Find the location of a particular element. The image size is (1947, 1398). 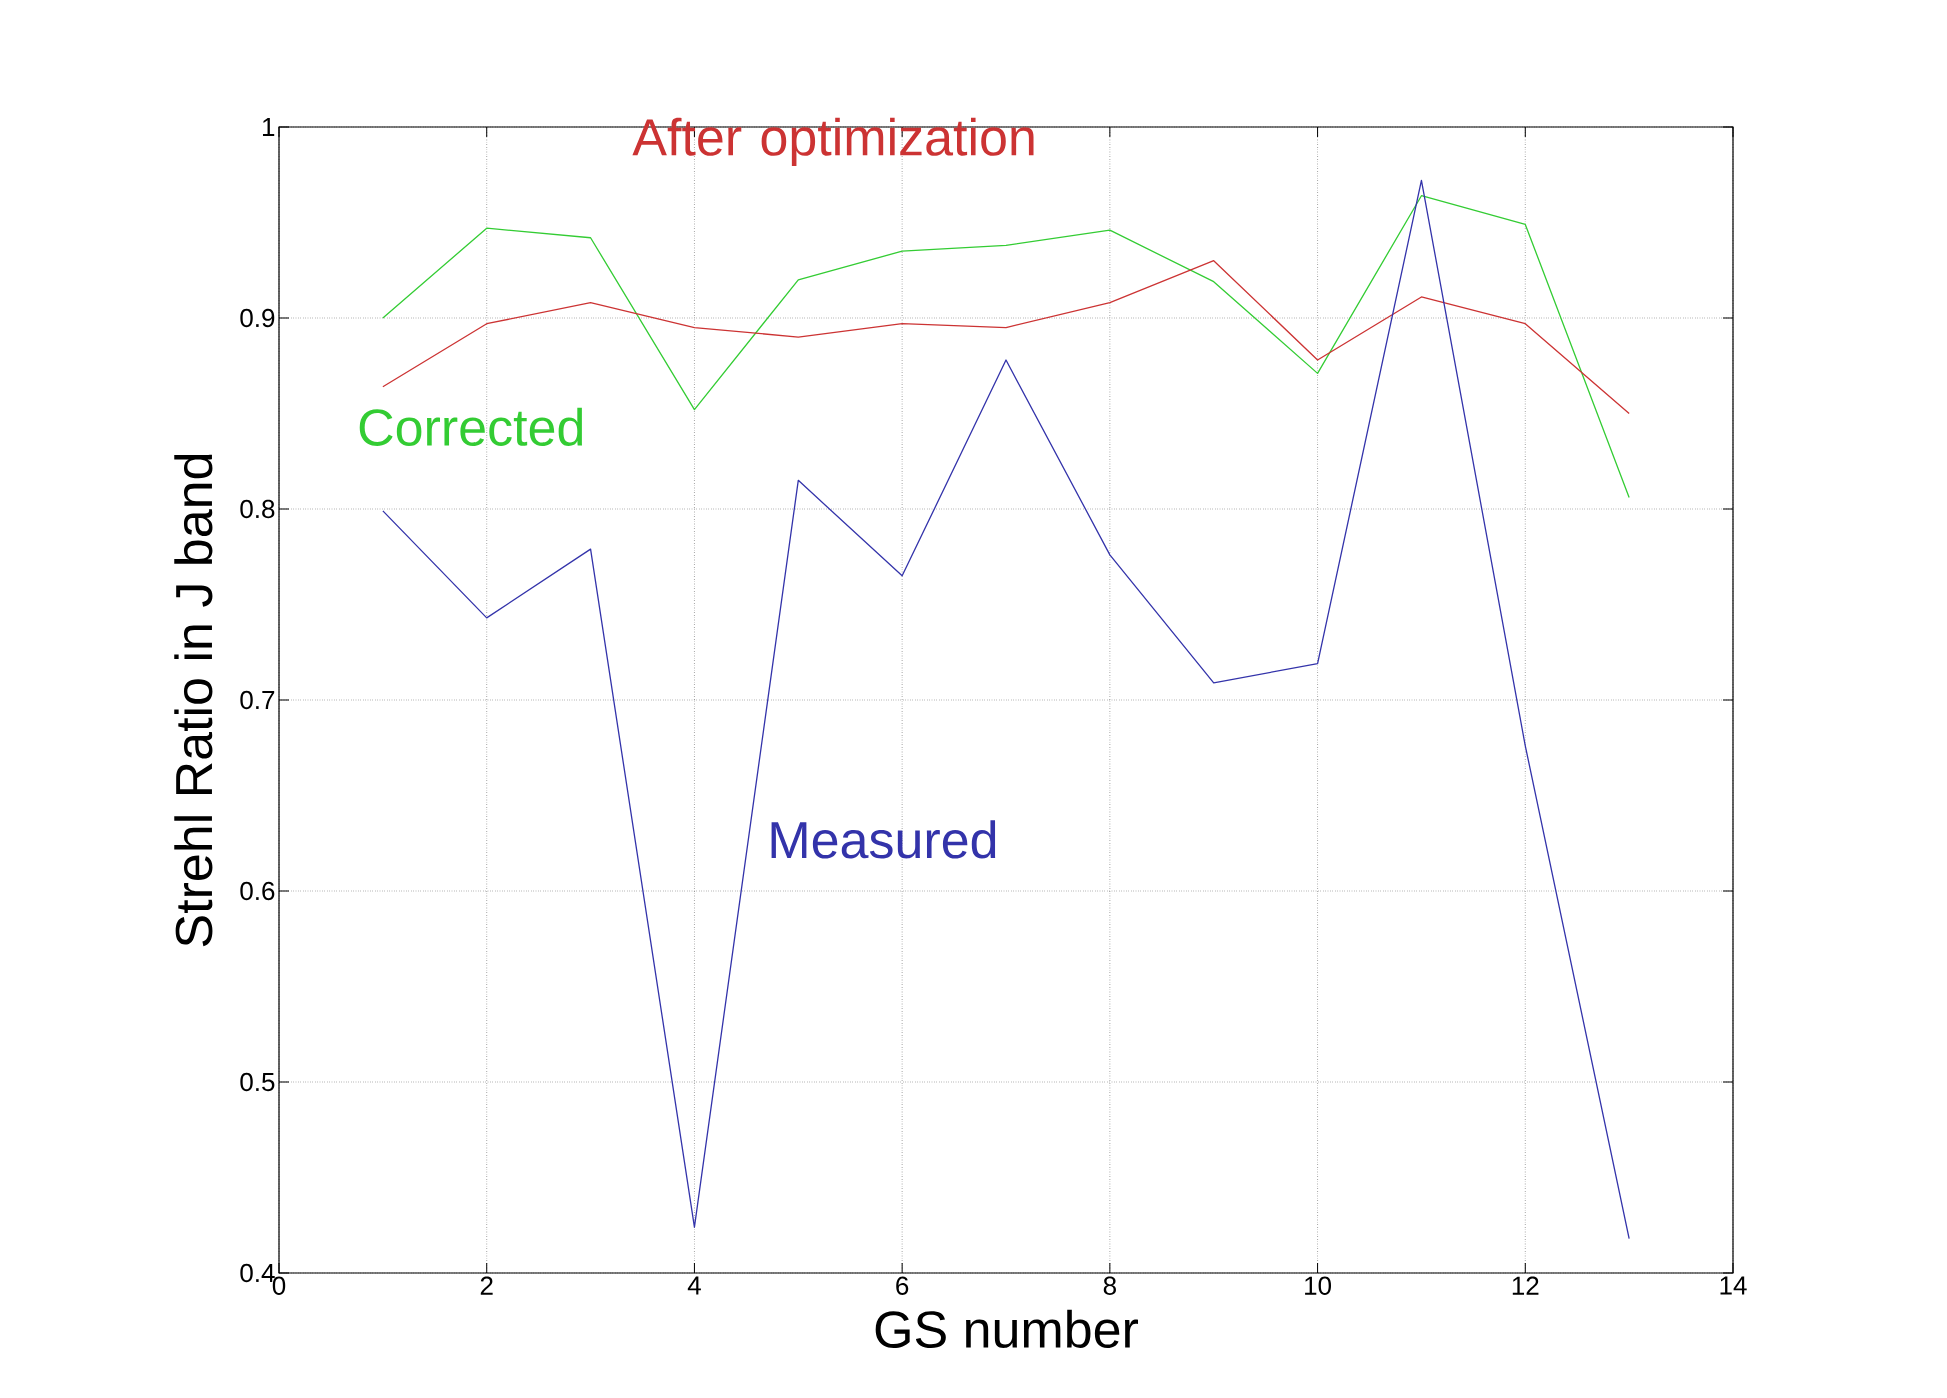

y-tick-label: 0.8 is located at coordinates (257, 509).